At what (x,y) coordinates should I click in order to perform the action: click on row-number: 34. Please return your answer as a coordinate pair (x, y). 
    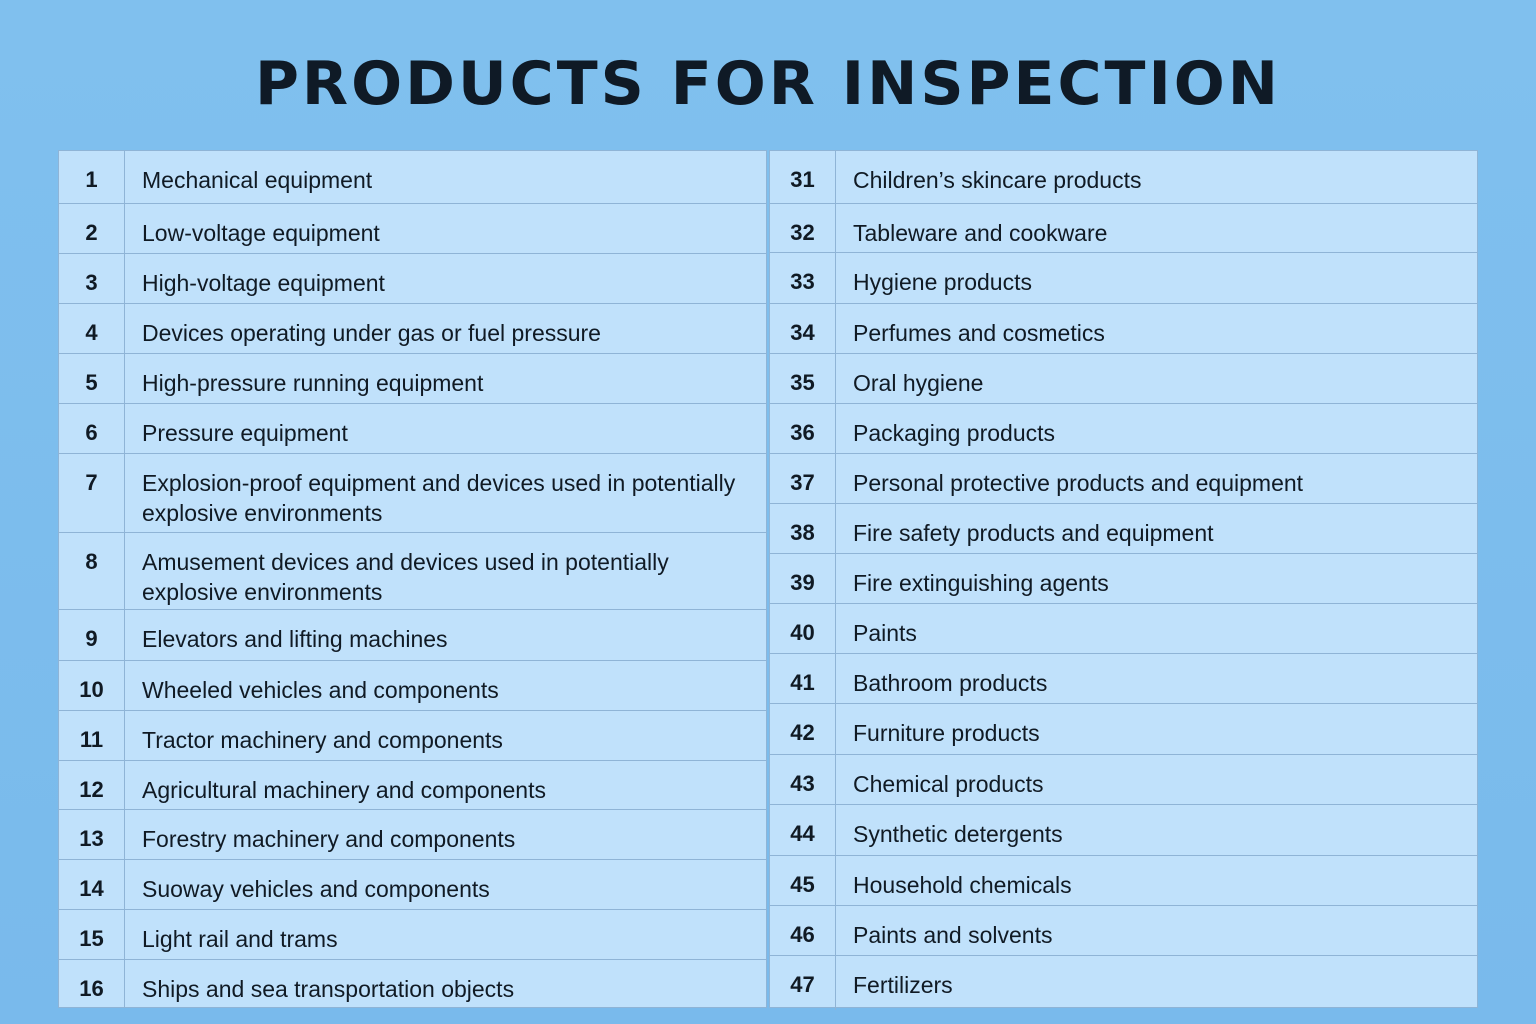
    Looking at the image, I should click on (803, 328).